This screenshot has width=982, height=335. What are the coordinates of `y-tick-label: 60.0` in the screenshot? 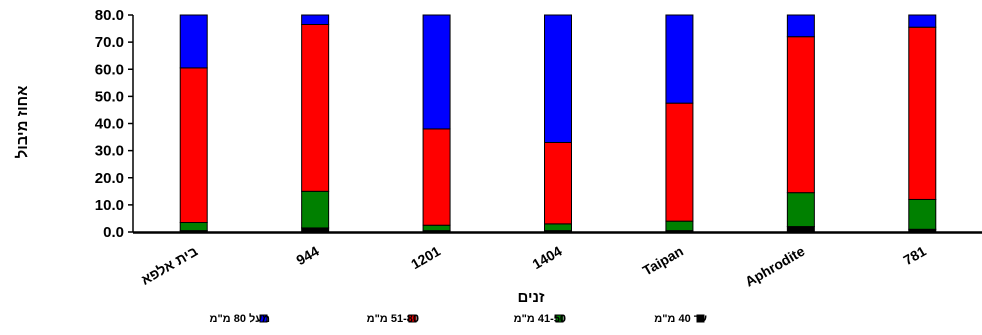 It's located at (109, 69).